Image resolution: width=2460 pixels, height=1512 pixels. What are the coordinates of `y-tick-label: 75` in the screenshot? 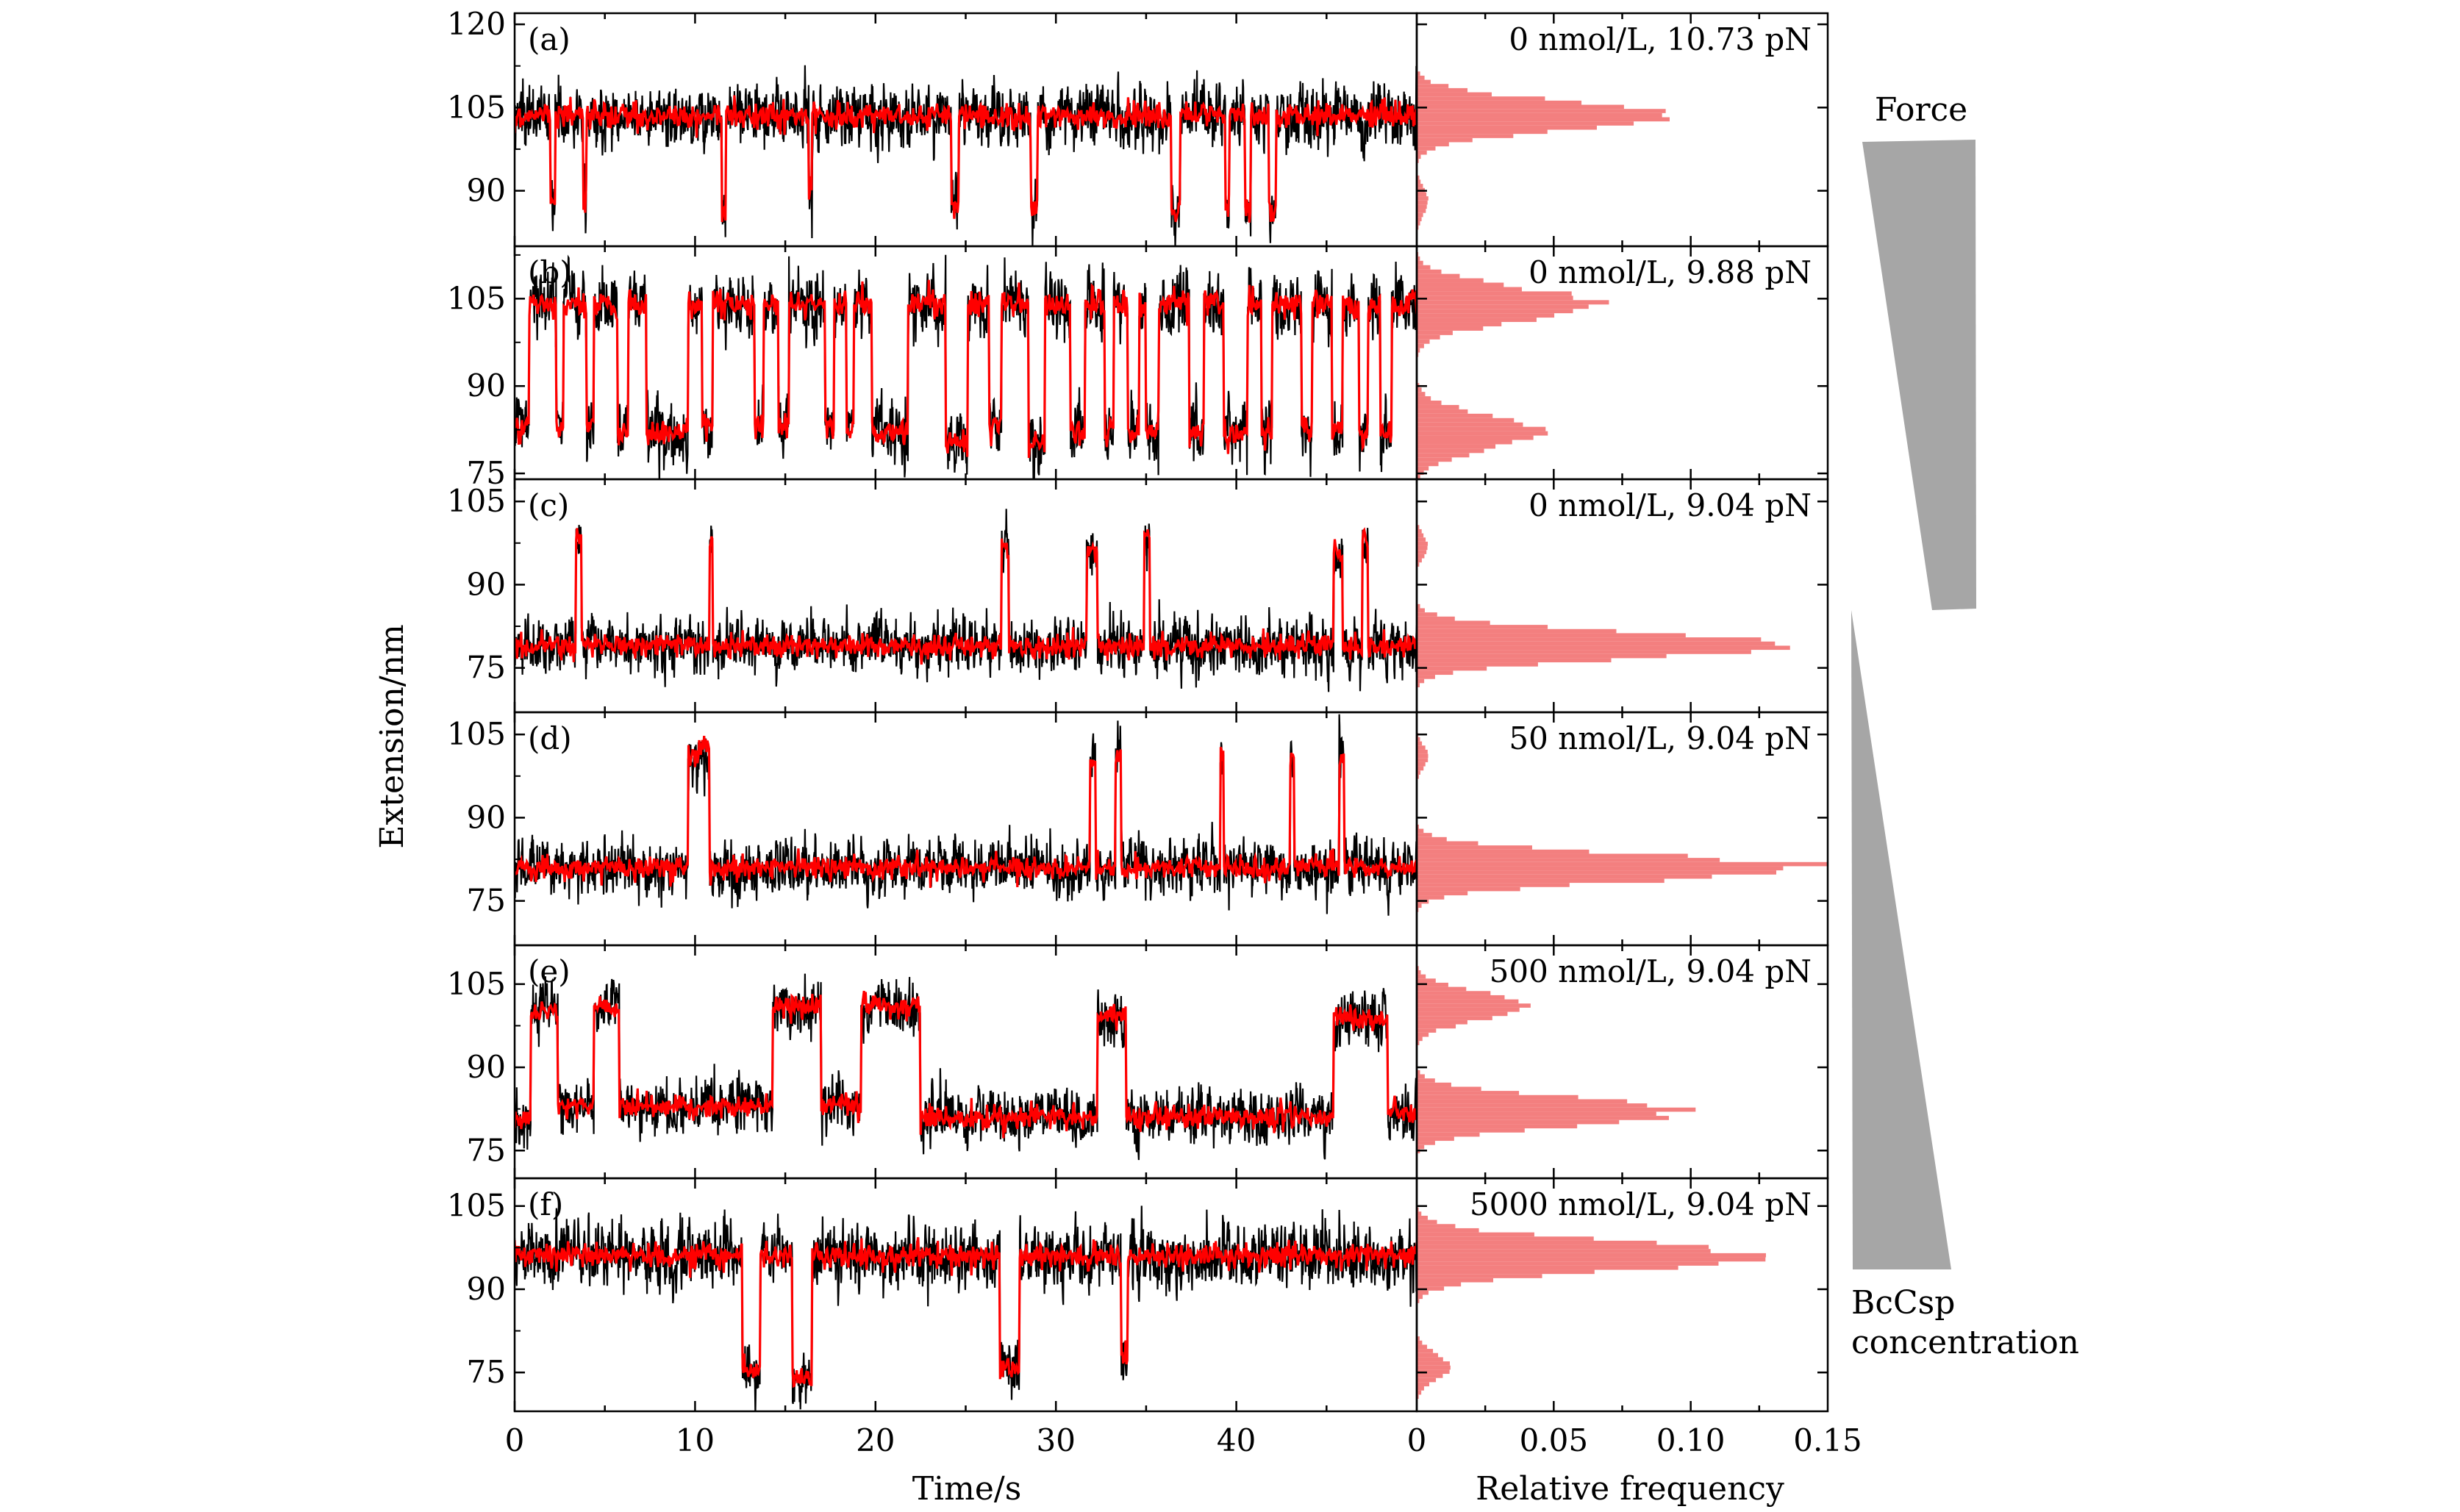 It's located at (487, 668).